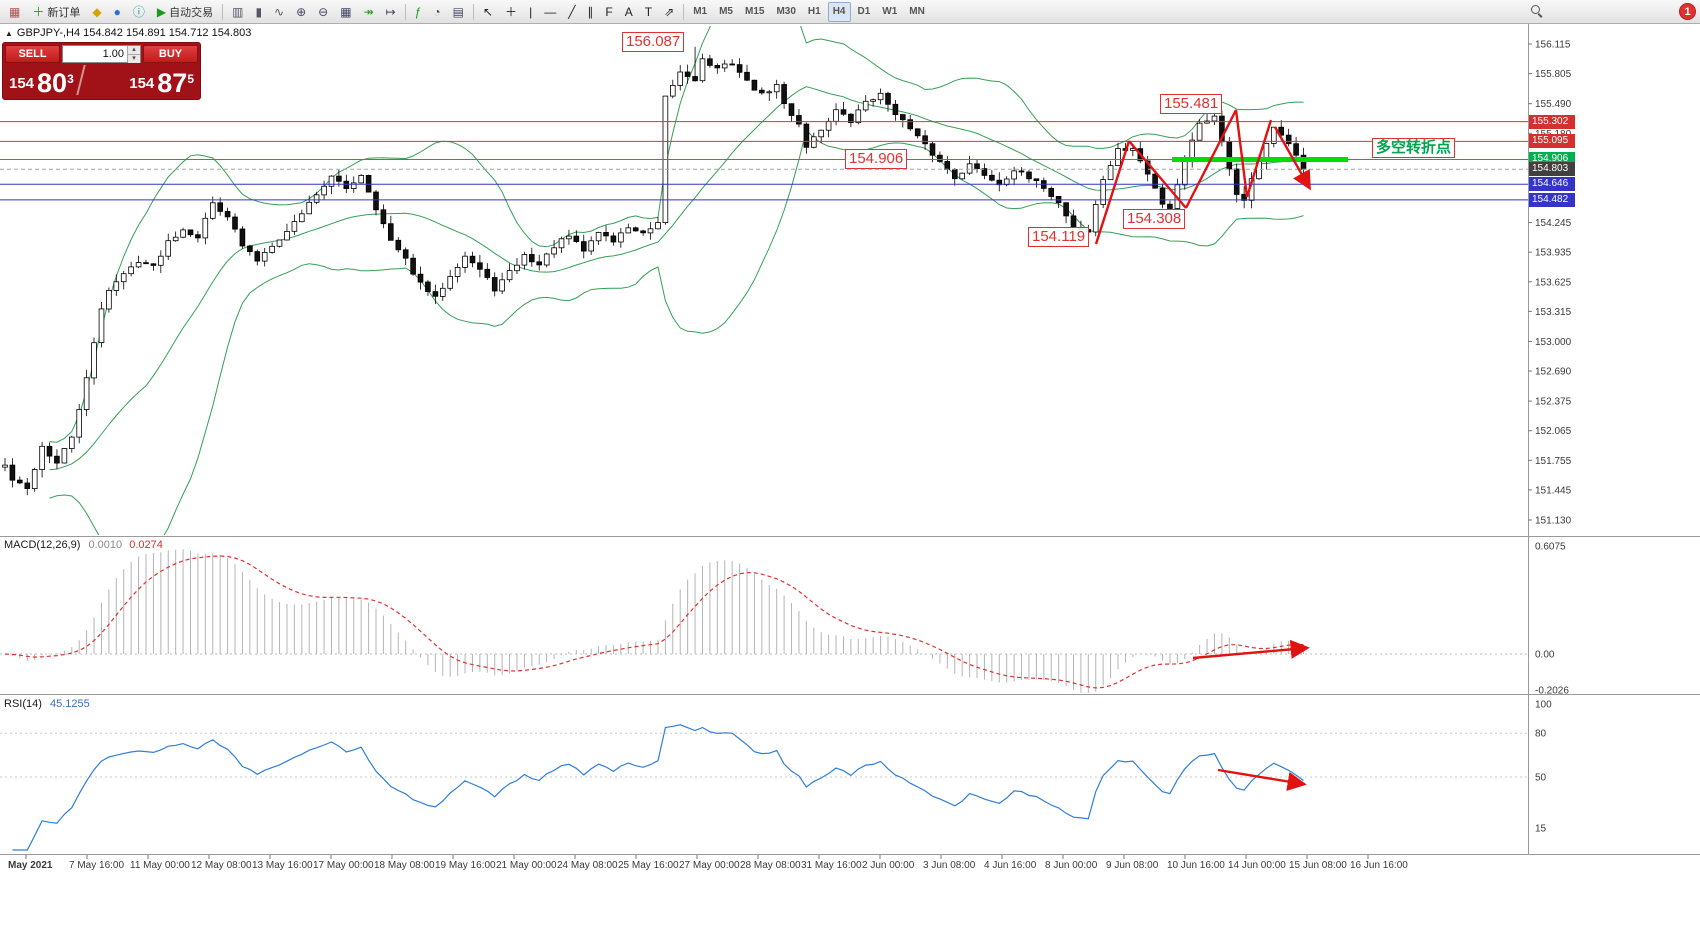 The height and width of the screenshot is (946, 1700). I want to click on timeframe-m5-button: M5, so click(726, 12).